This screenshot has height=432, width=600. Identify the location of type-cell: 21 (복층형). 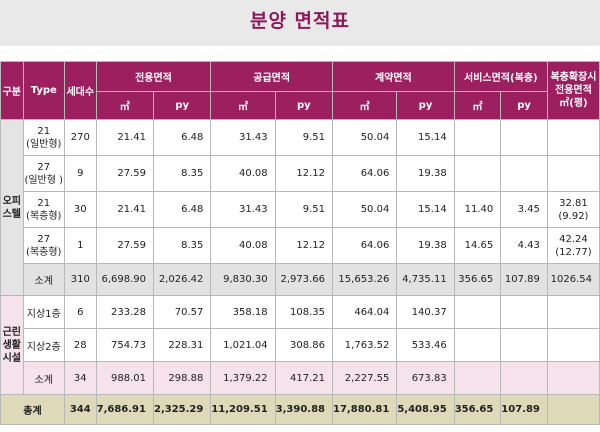
(43, 209).